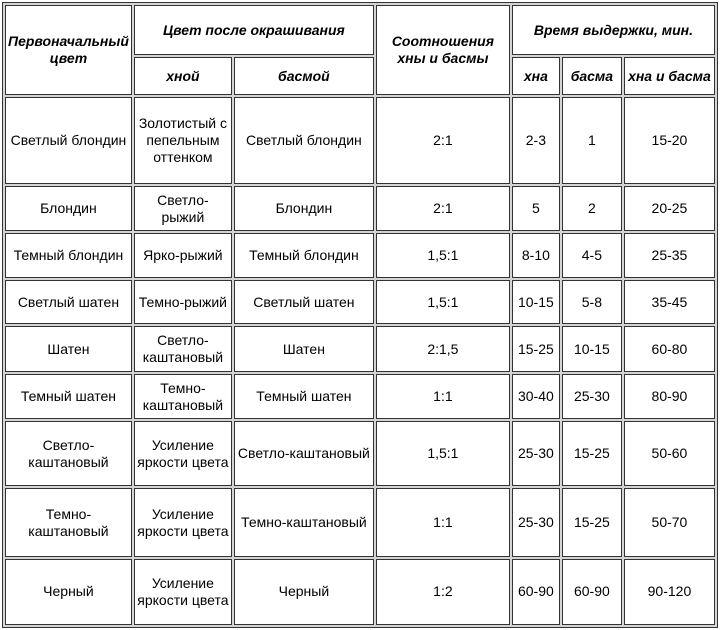  I want to click on header-henna: хной, so click(182, 76).